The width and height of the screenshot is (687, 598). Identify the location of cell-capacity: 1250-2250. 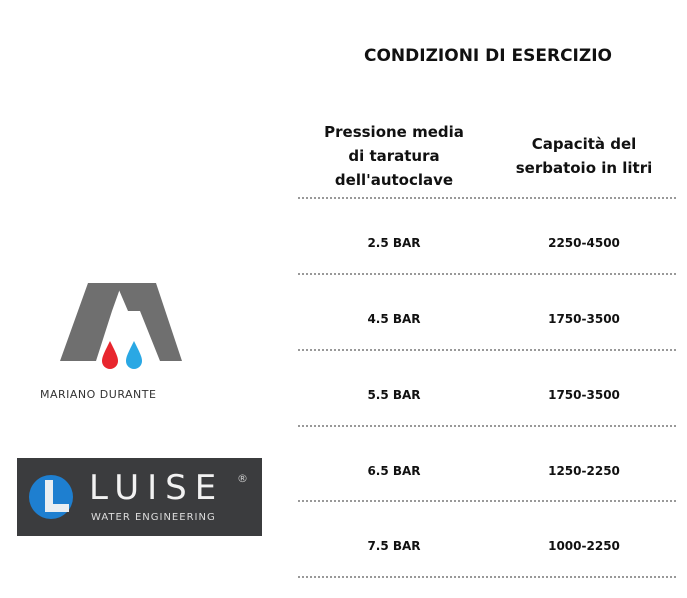
(584, 471).